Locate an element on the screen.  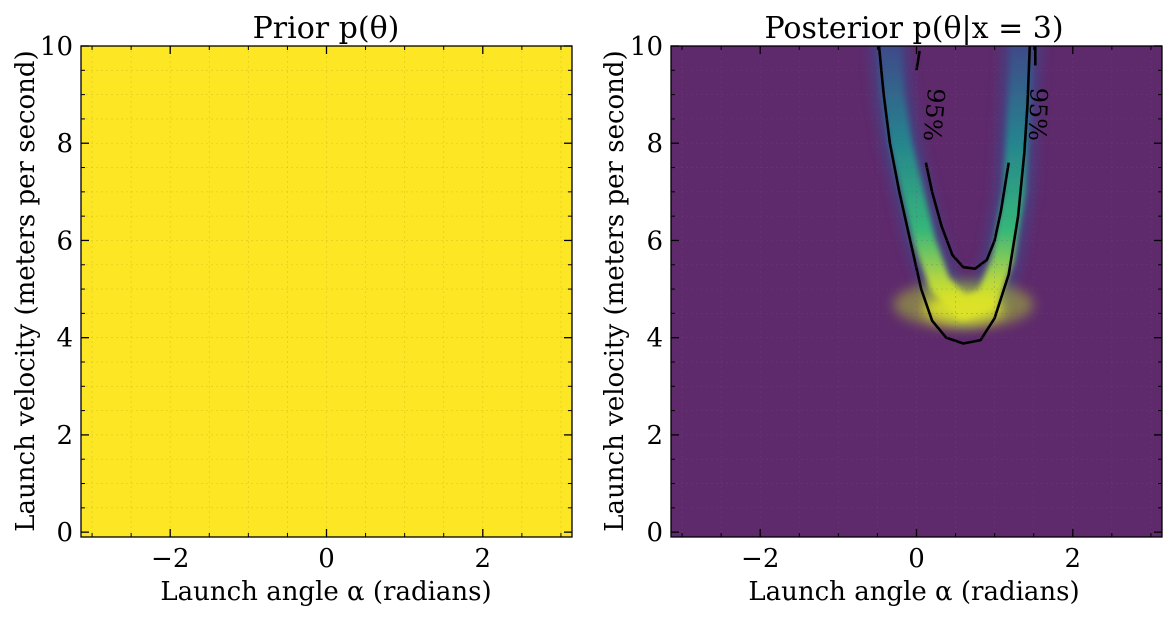
contour-95-inner is located at coordinates (967, 216).